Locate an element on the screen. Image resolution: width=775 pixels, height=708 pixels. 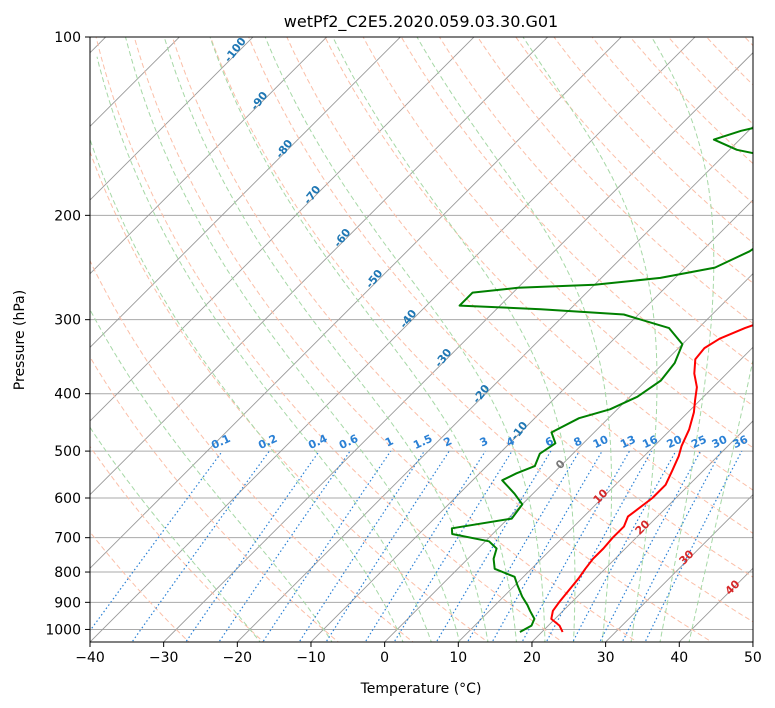
mixing-ratio-label: 30 is located at coordinates (720, 442).